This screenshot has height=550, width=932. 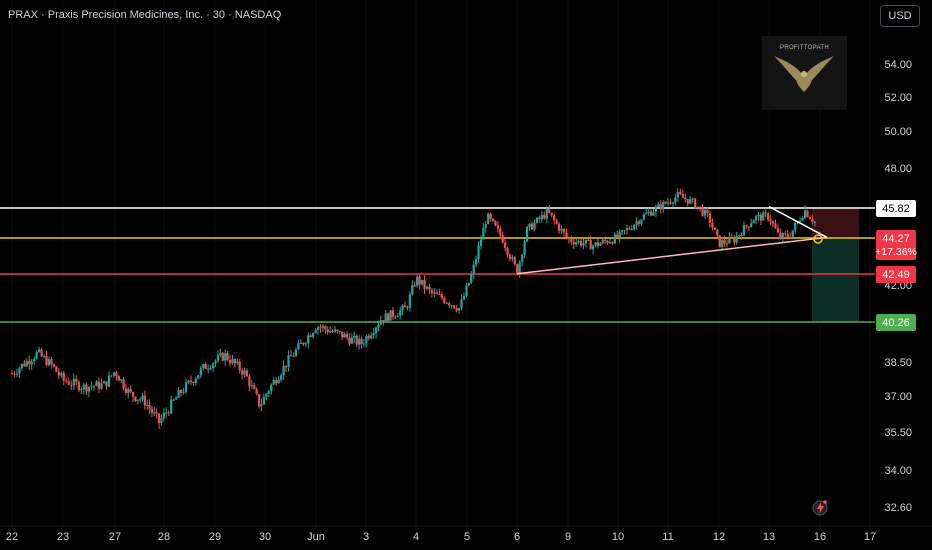 I want to click on time-tick-label: 11, so click(x=667, y=537).